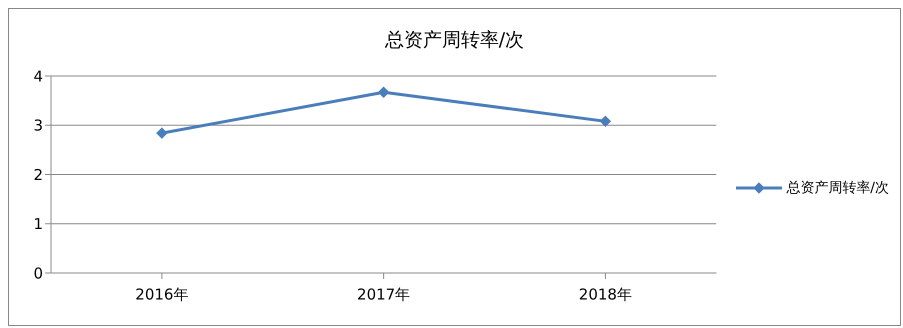 The height and width of the screenshot is (328, 903). What do you see at coordinates (383, 295) in the screenshot?
I see `x-tick-label: 2017年` at bounding box center [383, 295].